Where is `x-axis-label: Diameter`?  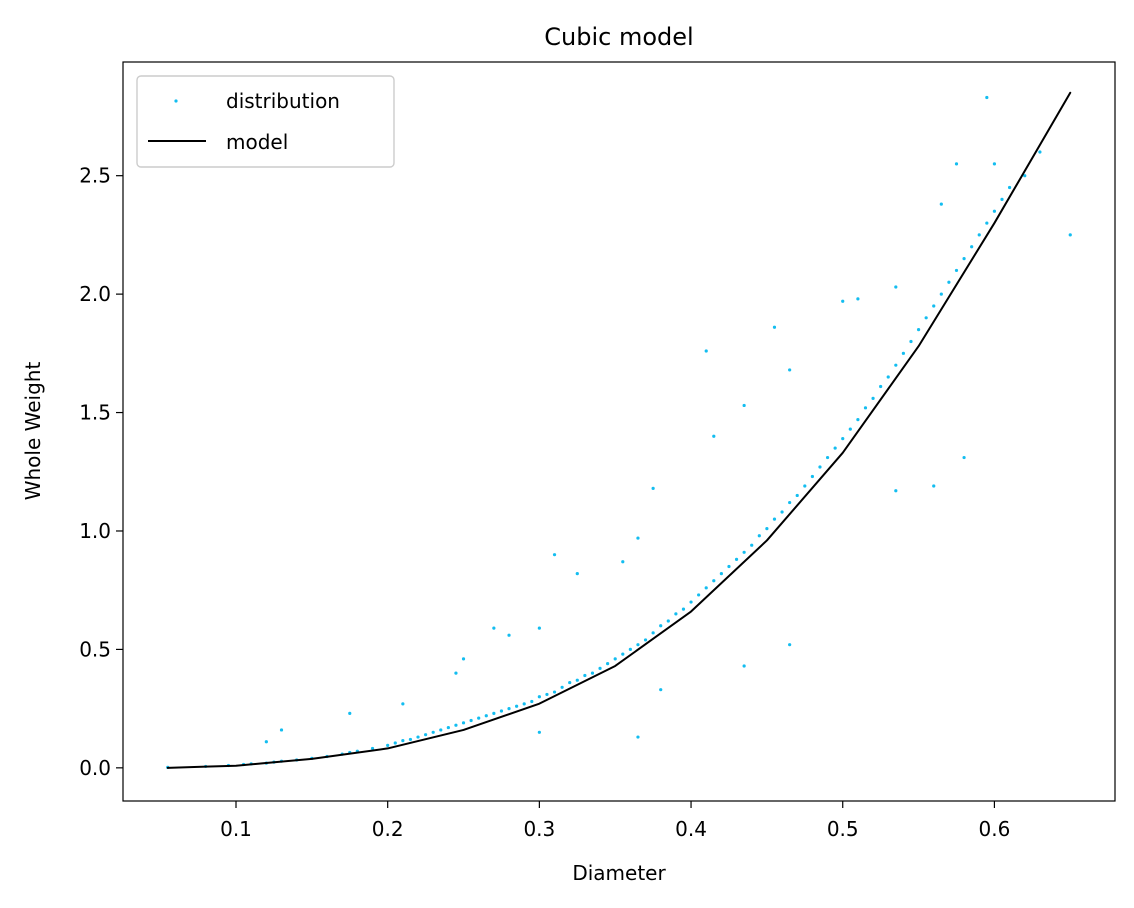 x-axis-label: Diameter is located at coordinates (619, 873).